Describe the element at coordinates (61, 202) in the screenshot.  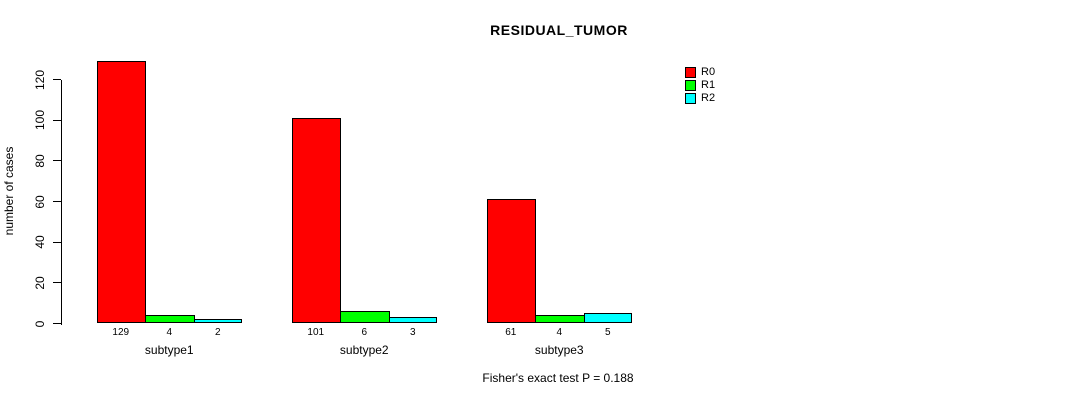
I see `y-axis-line` at that location.